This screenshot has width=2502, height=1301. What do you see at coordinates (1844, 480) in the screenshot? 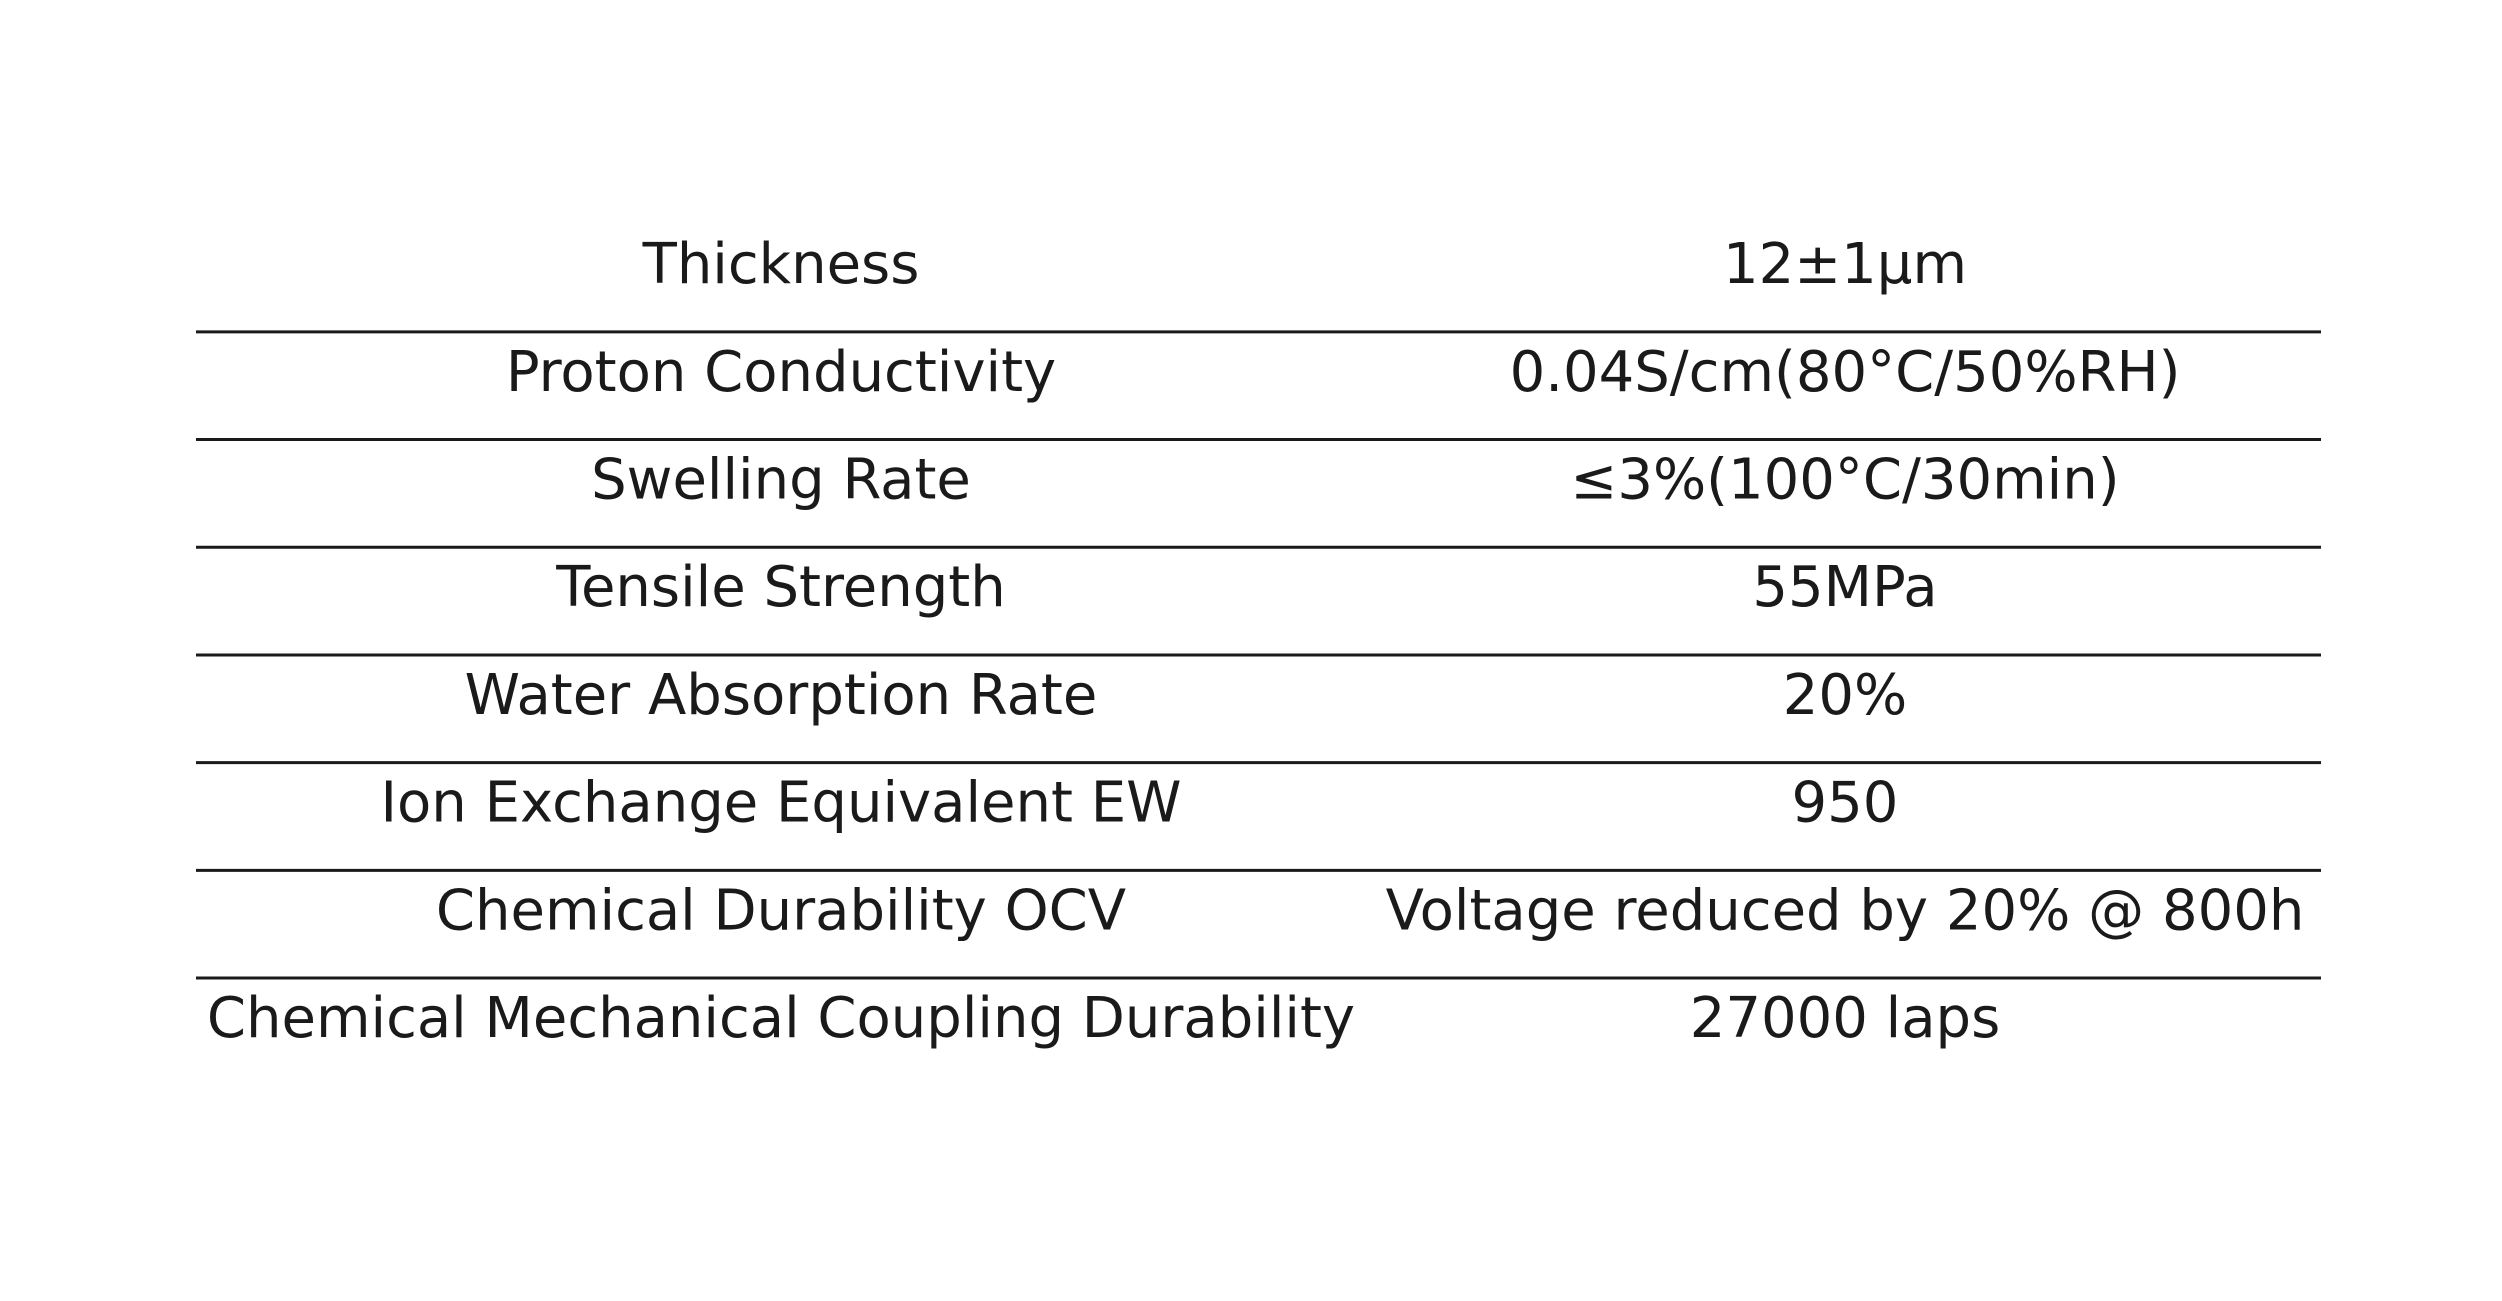
I see `property-value: ≤3%(100°C/30min)` at bounding box center [1844, 480].